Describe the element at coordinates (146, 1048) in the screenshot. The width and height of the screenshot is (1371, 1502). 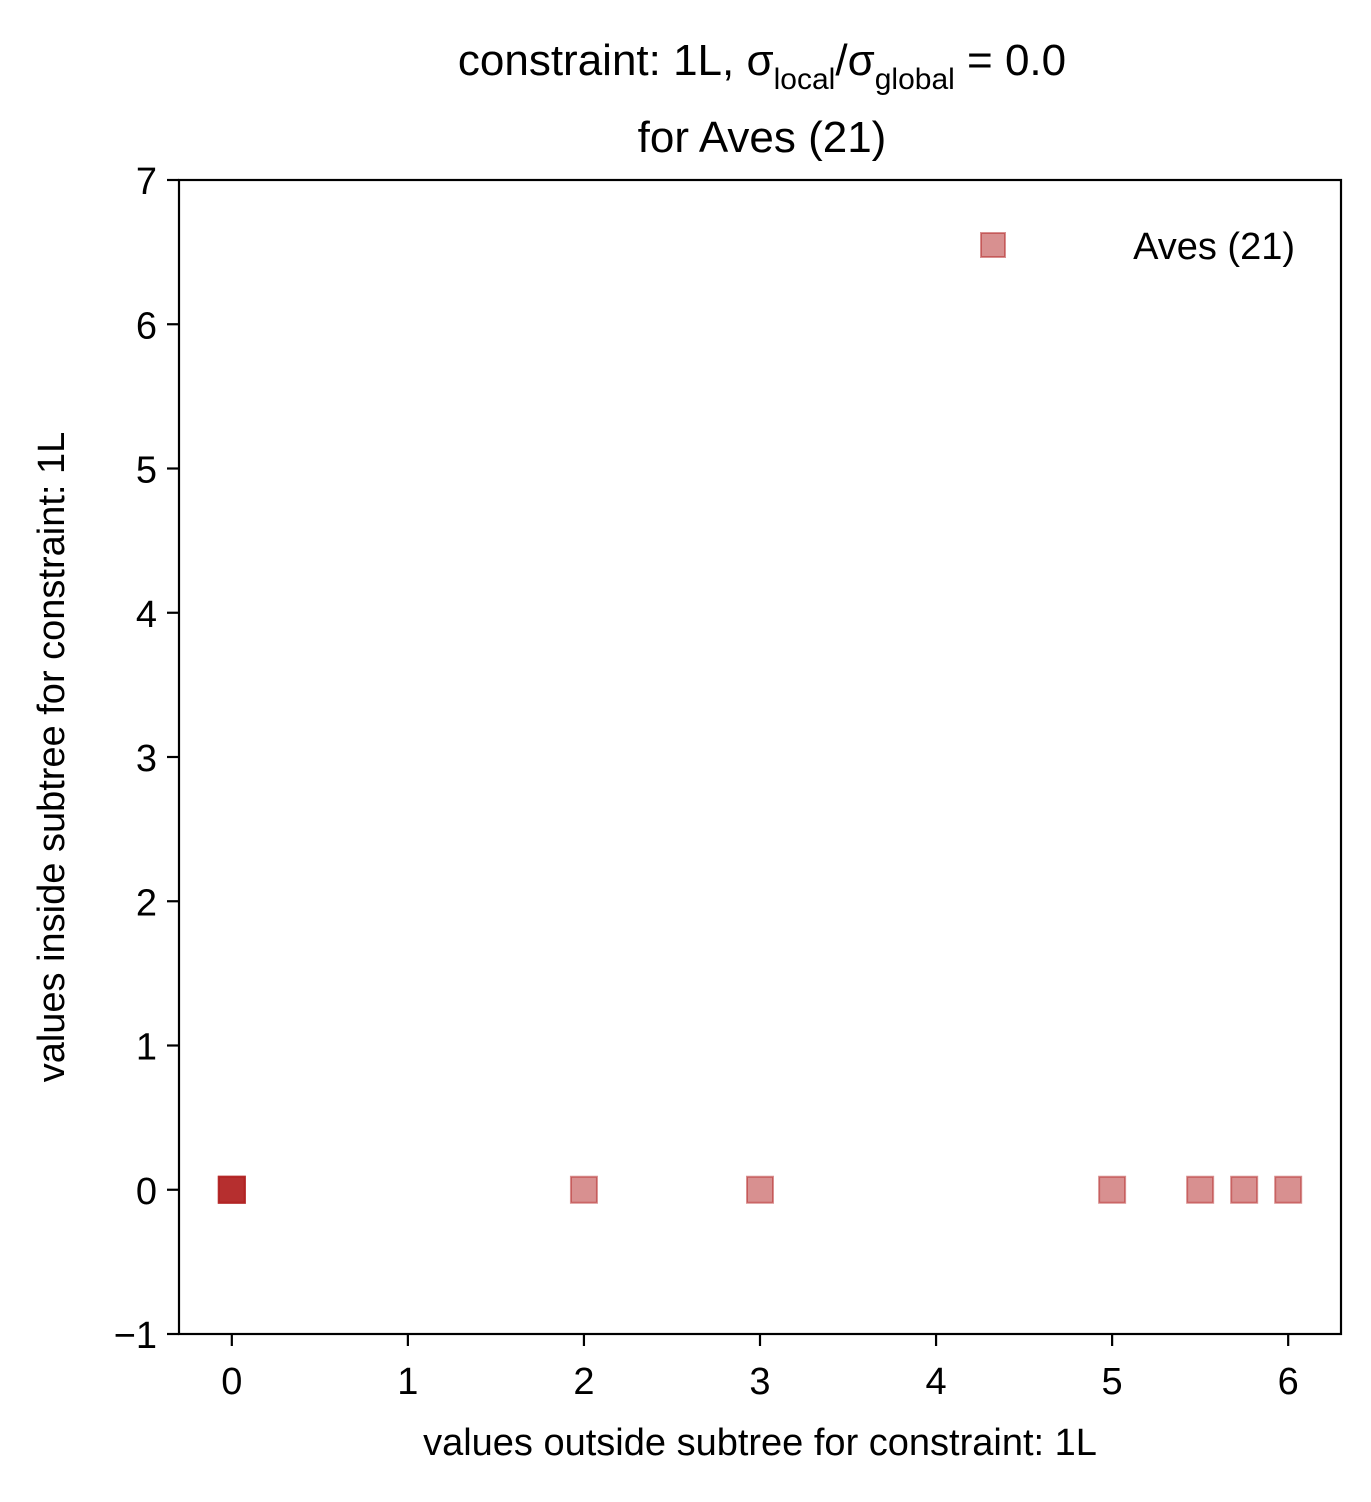
I see `y-tick-label: 1` at that location.